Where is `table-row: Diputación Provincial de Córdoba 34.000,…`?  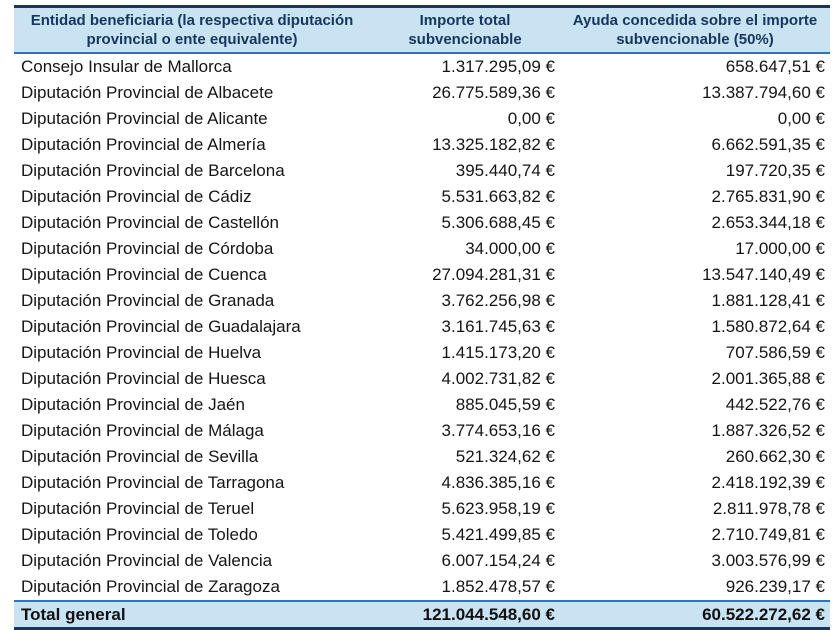
table-row: Diputación Provincial de Córdoba 34.000,… is located at coordinates (422, 249).